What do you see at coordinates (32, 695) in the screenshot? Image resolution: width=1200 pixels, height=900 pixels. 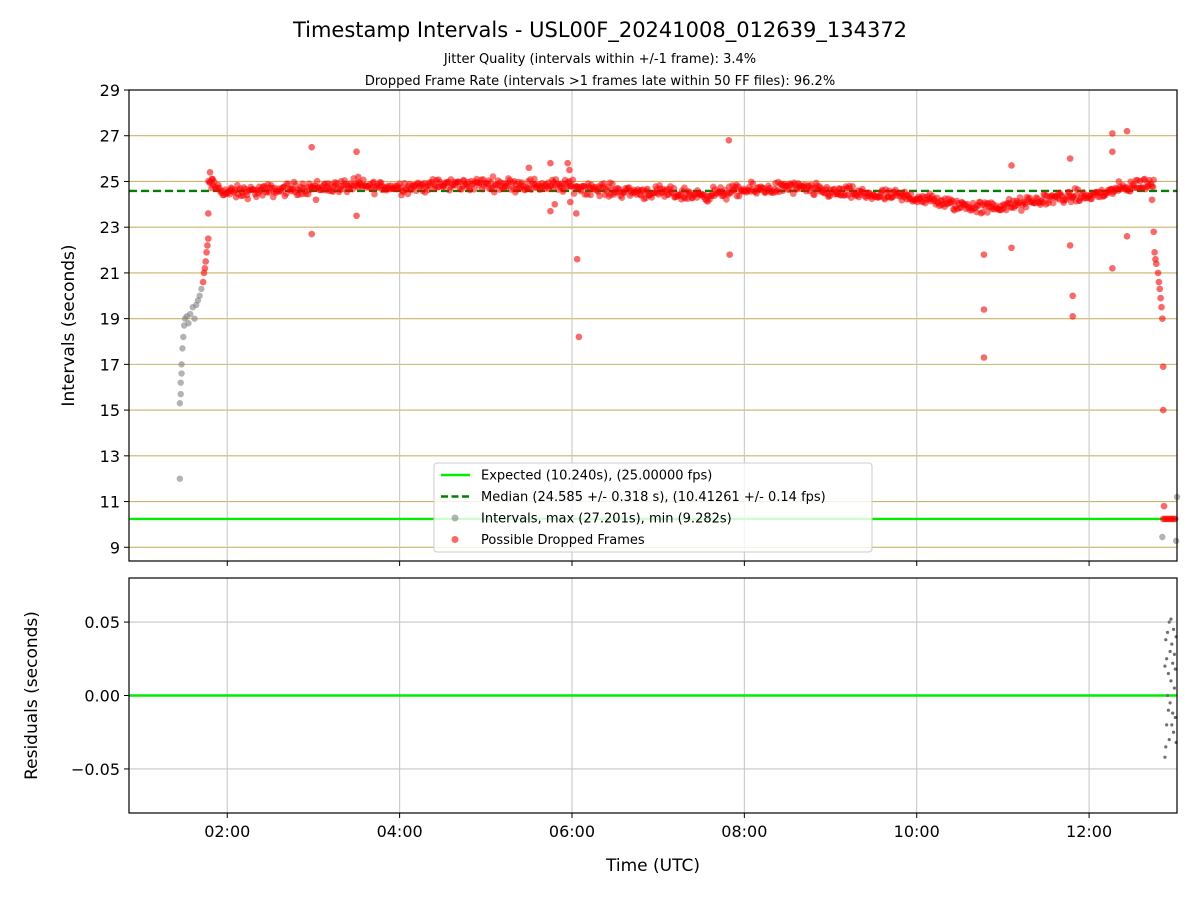 I see `residuals-y-axis-label: Residuals (seconds)` at bounding box center [32, 695].